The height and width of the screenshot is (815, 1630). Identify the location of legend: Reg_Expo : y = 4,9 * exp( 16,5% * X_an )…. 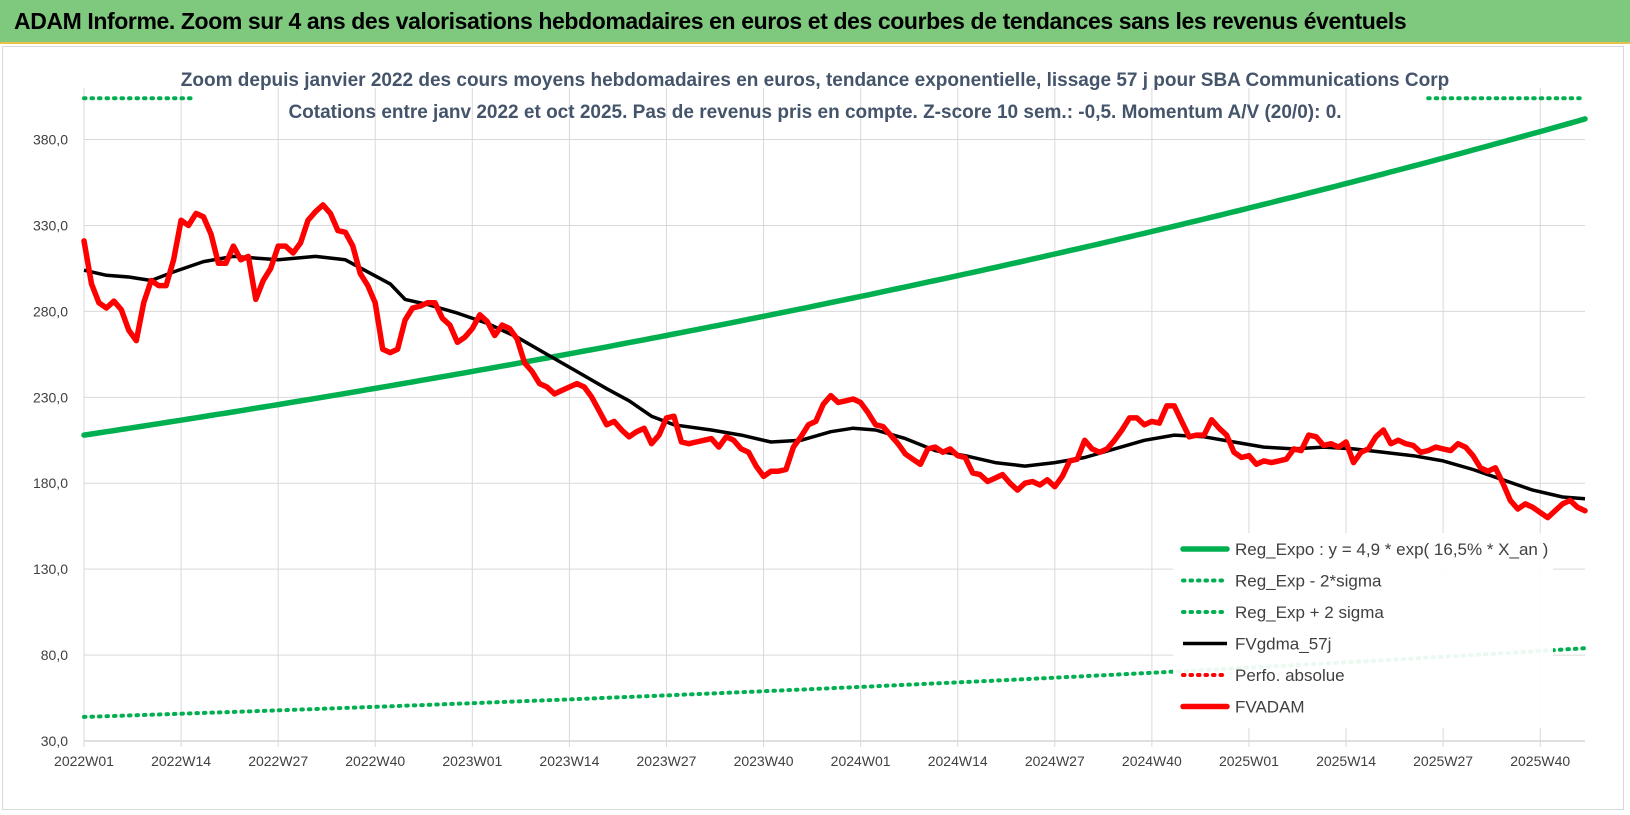
(1363, 630).